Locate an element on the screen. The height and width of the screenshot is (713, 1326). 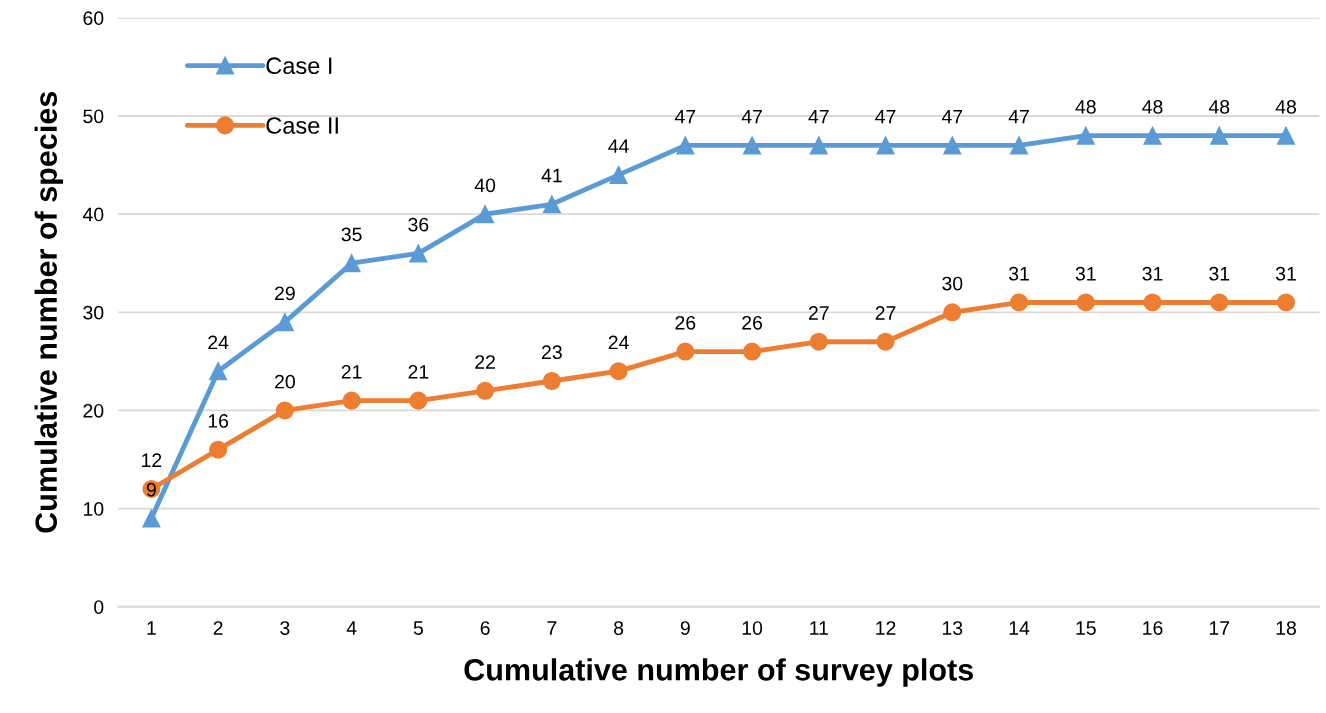
x-tick-label: 9 is located at coordinates (685, 628).